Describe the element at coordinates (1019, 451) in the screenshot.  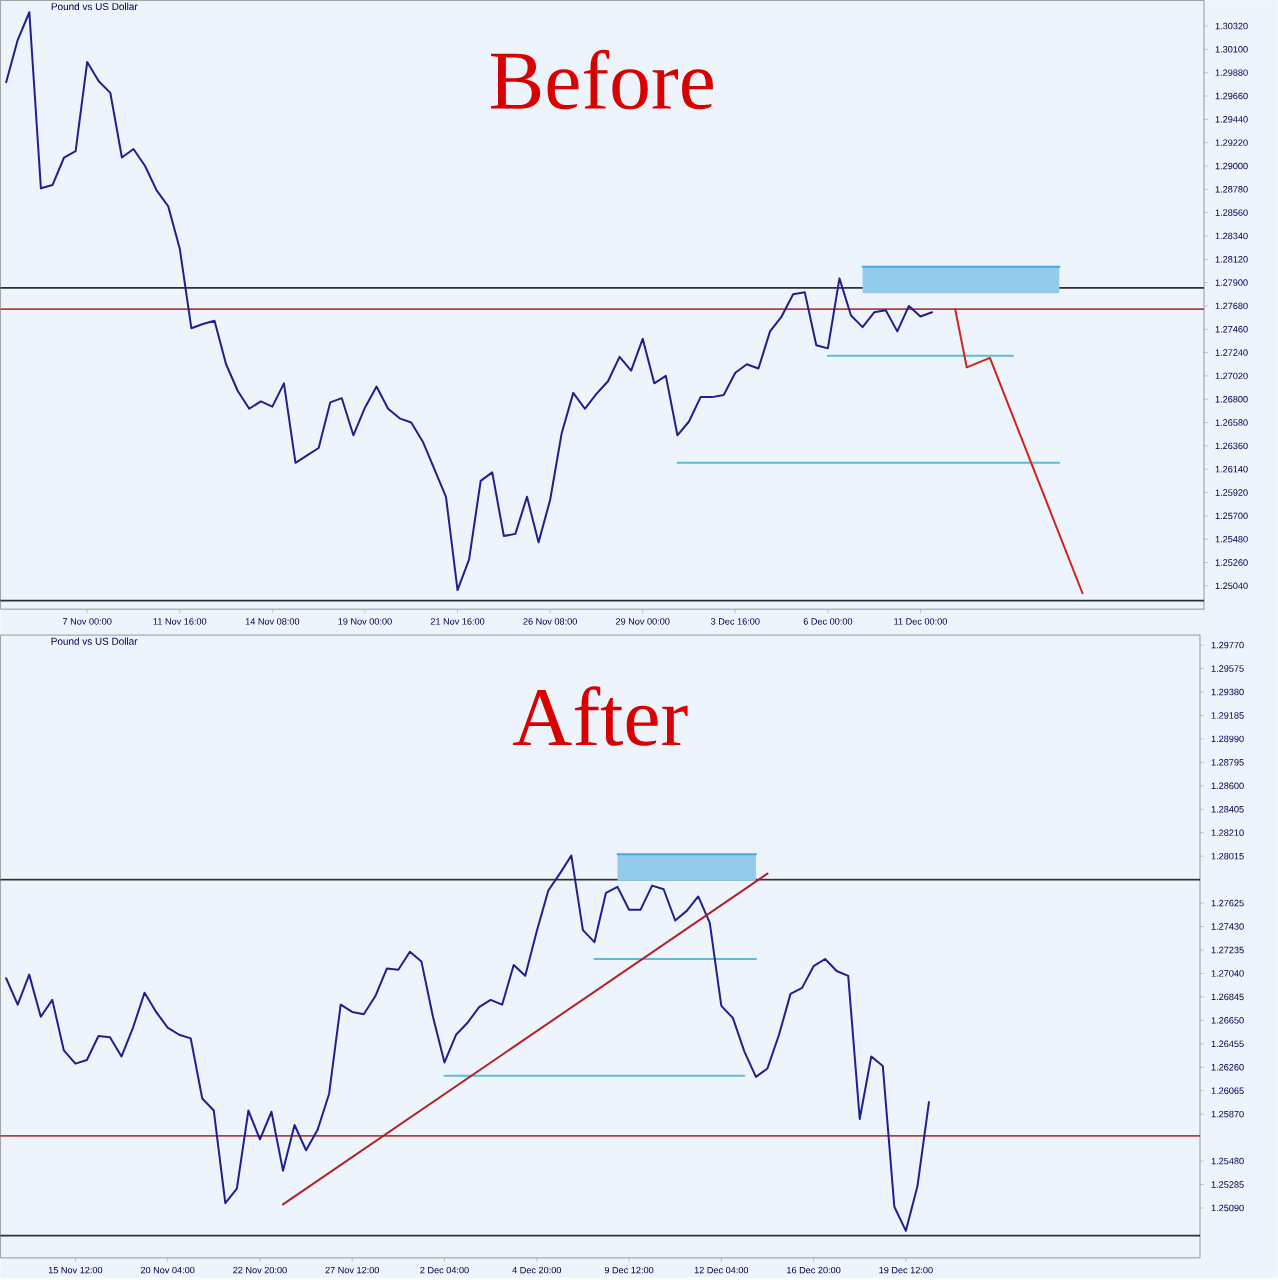
I see `line-series` at that location.